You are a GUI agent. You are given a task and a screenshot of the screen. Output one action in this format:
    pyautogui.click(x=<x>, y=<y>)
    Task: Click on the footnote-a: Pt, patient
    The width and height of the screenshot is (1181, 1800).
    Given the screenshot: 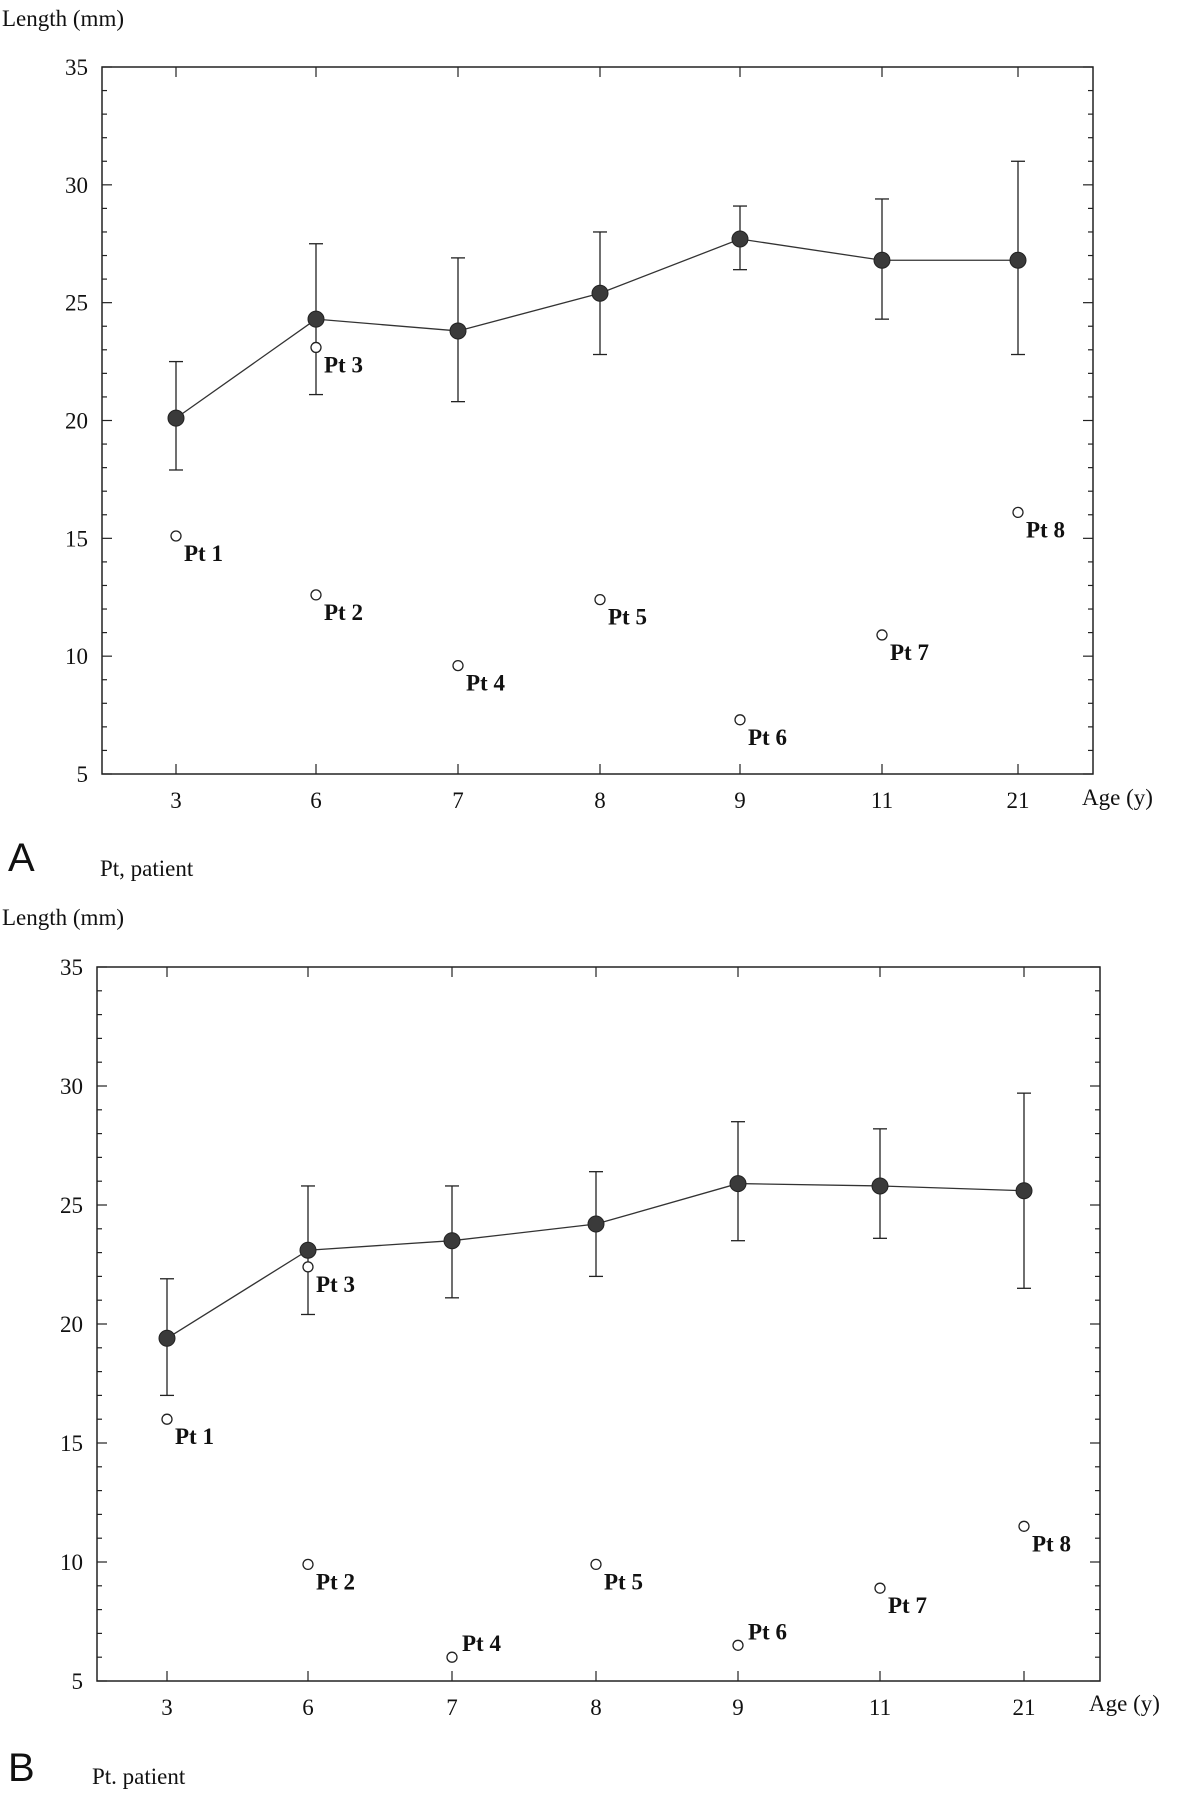 What is the action you would take?
    pyautogui.click(x=147, y=868)
    